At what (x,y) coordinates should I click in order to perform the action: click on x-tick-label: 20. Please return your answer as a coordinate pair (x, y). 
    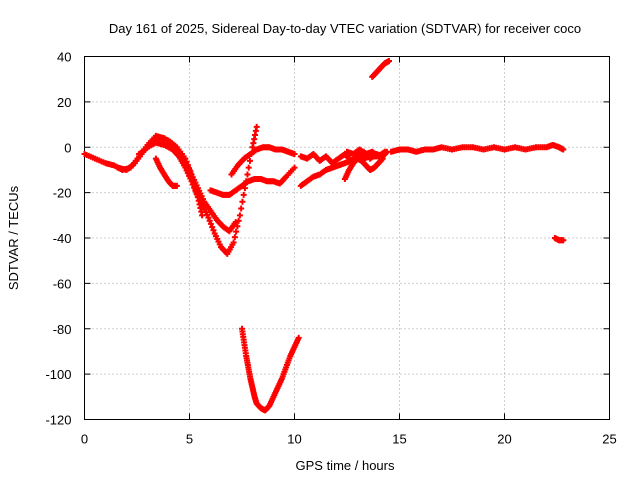
    Looking at the image, I should click on (504, 439).